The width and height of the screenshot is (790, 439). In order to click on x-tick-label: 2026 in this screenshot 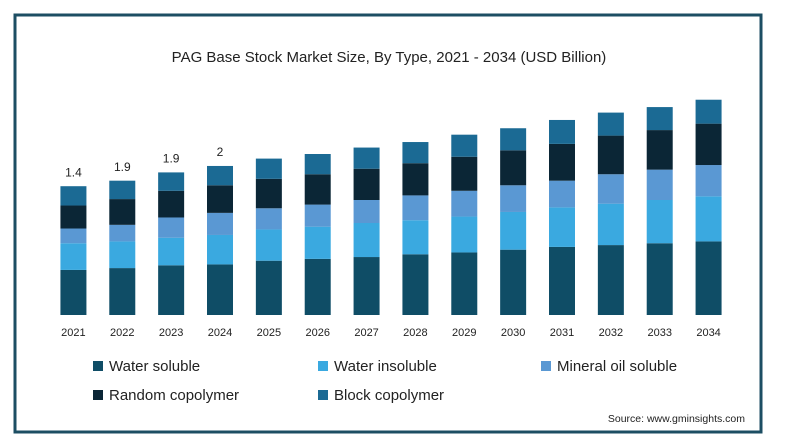, I will do `click(317, 333)`.